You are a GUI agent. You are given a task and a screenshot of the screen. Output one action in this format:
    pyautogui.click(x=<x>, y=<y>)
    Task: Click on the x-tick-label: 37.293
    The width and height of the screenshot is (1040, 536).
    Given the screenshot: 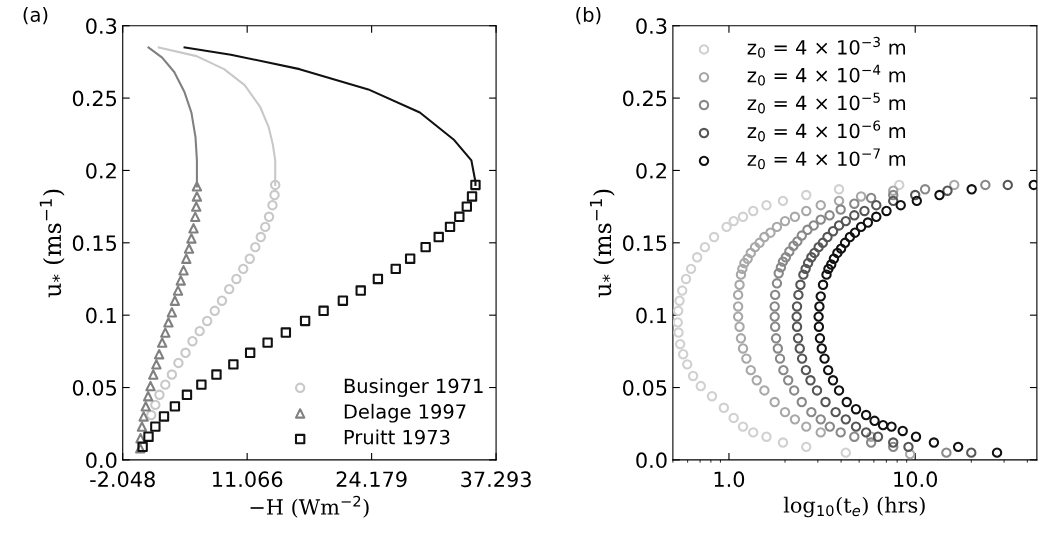 What is the action you would take?
    pyautogui.click(x=496, y=479)
    